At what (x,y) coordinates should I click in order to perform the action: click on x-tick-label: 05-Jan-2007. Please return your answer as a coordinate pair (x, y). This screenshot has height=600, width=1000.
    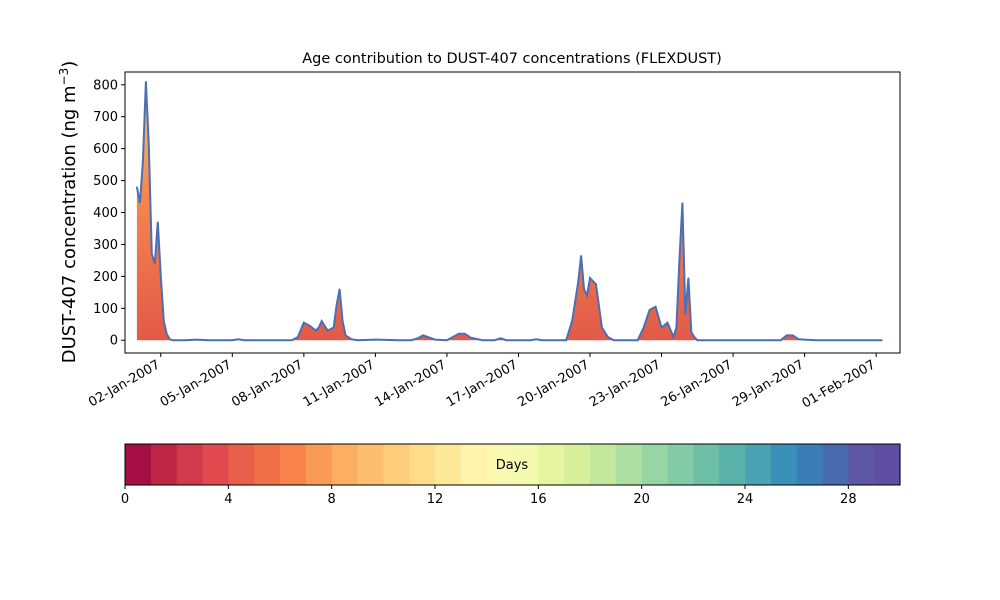
    Looking at the image, I should click on (196, 383).